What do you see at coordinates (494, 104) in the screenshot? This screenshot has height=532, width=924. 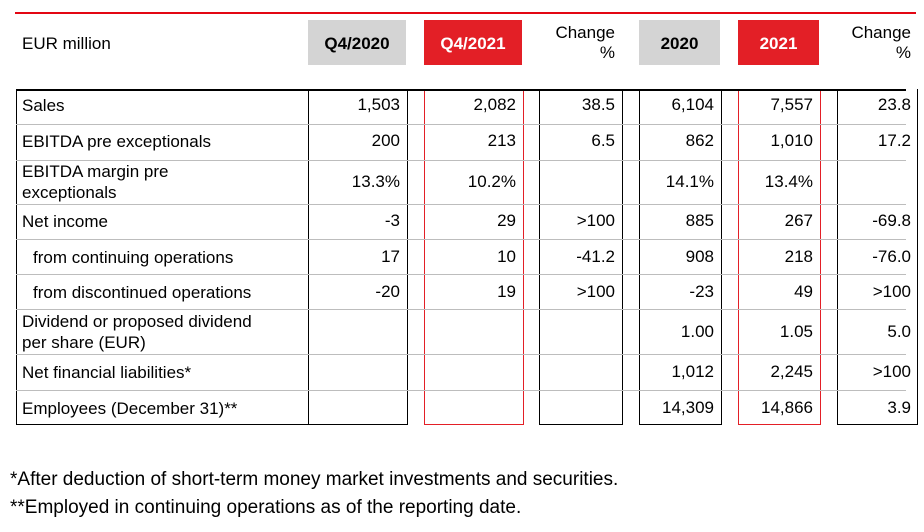 I see `cell-q4-2021: 2,082` at bounding box center [494, 104].